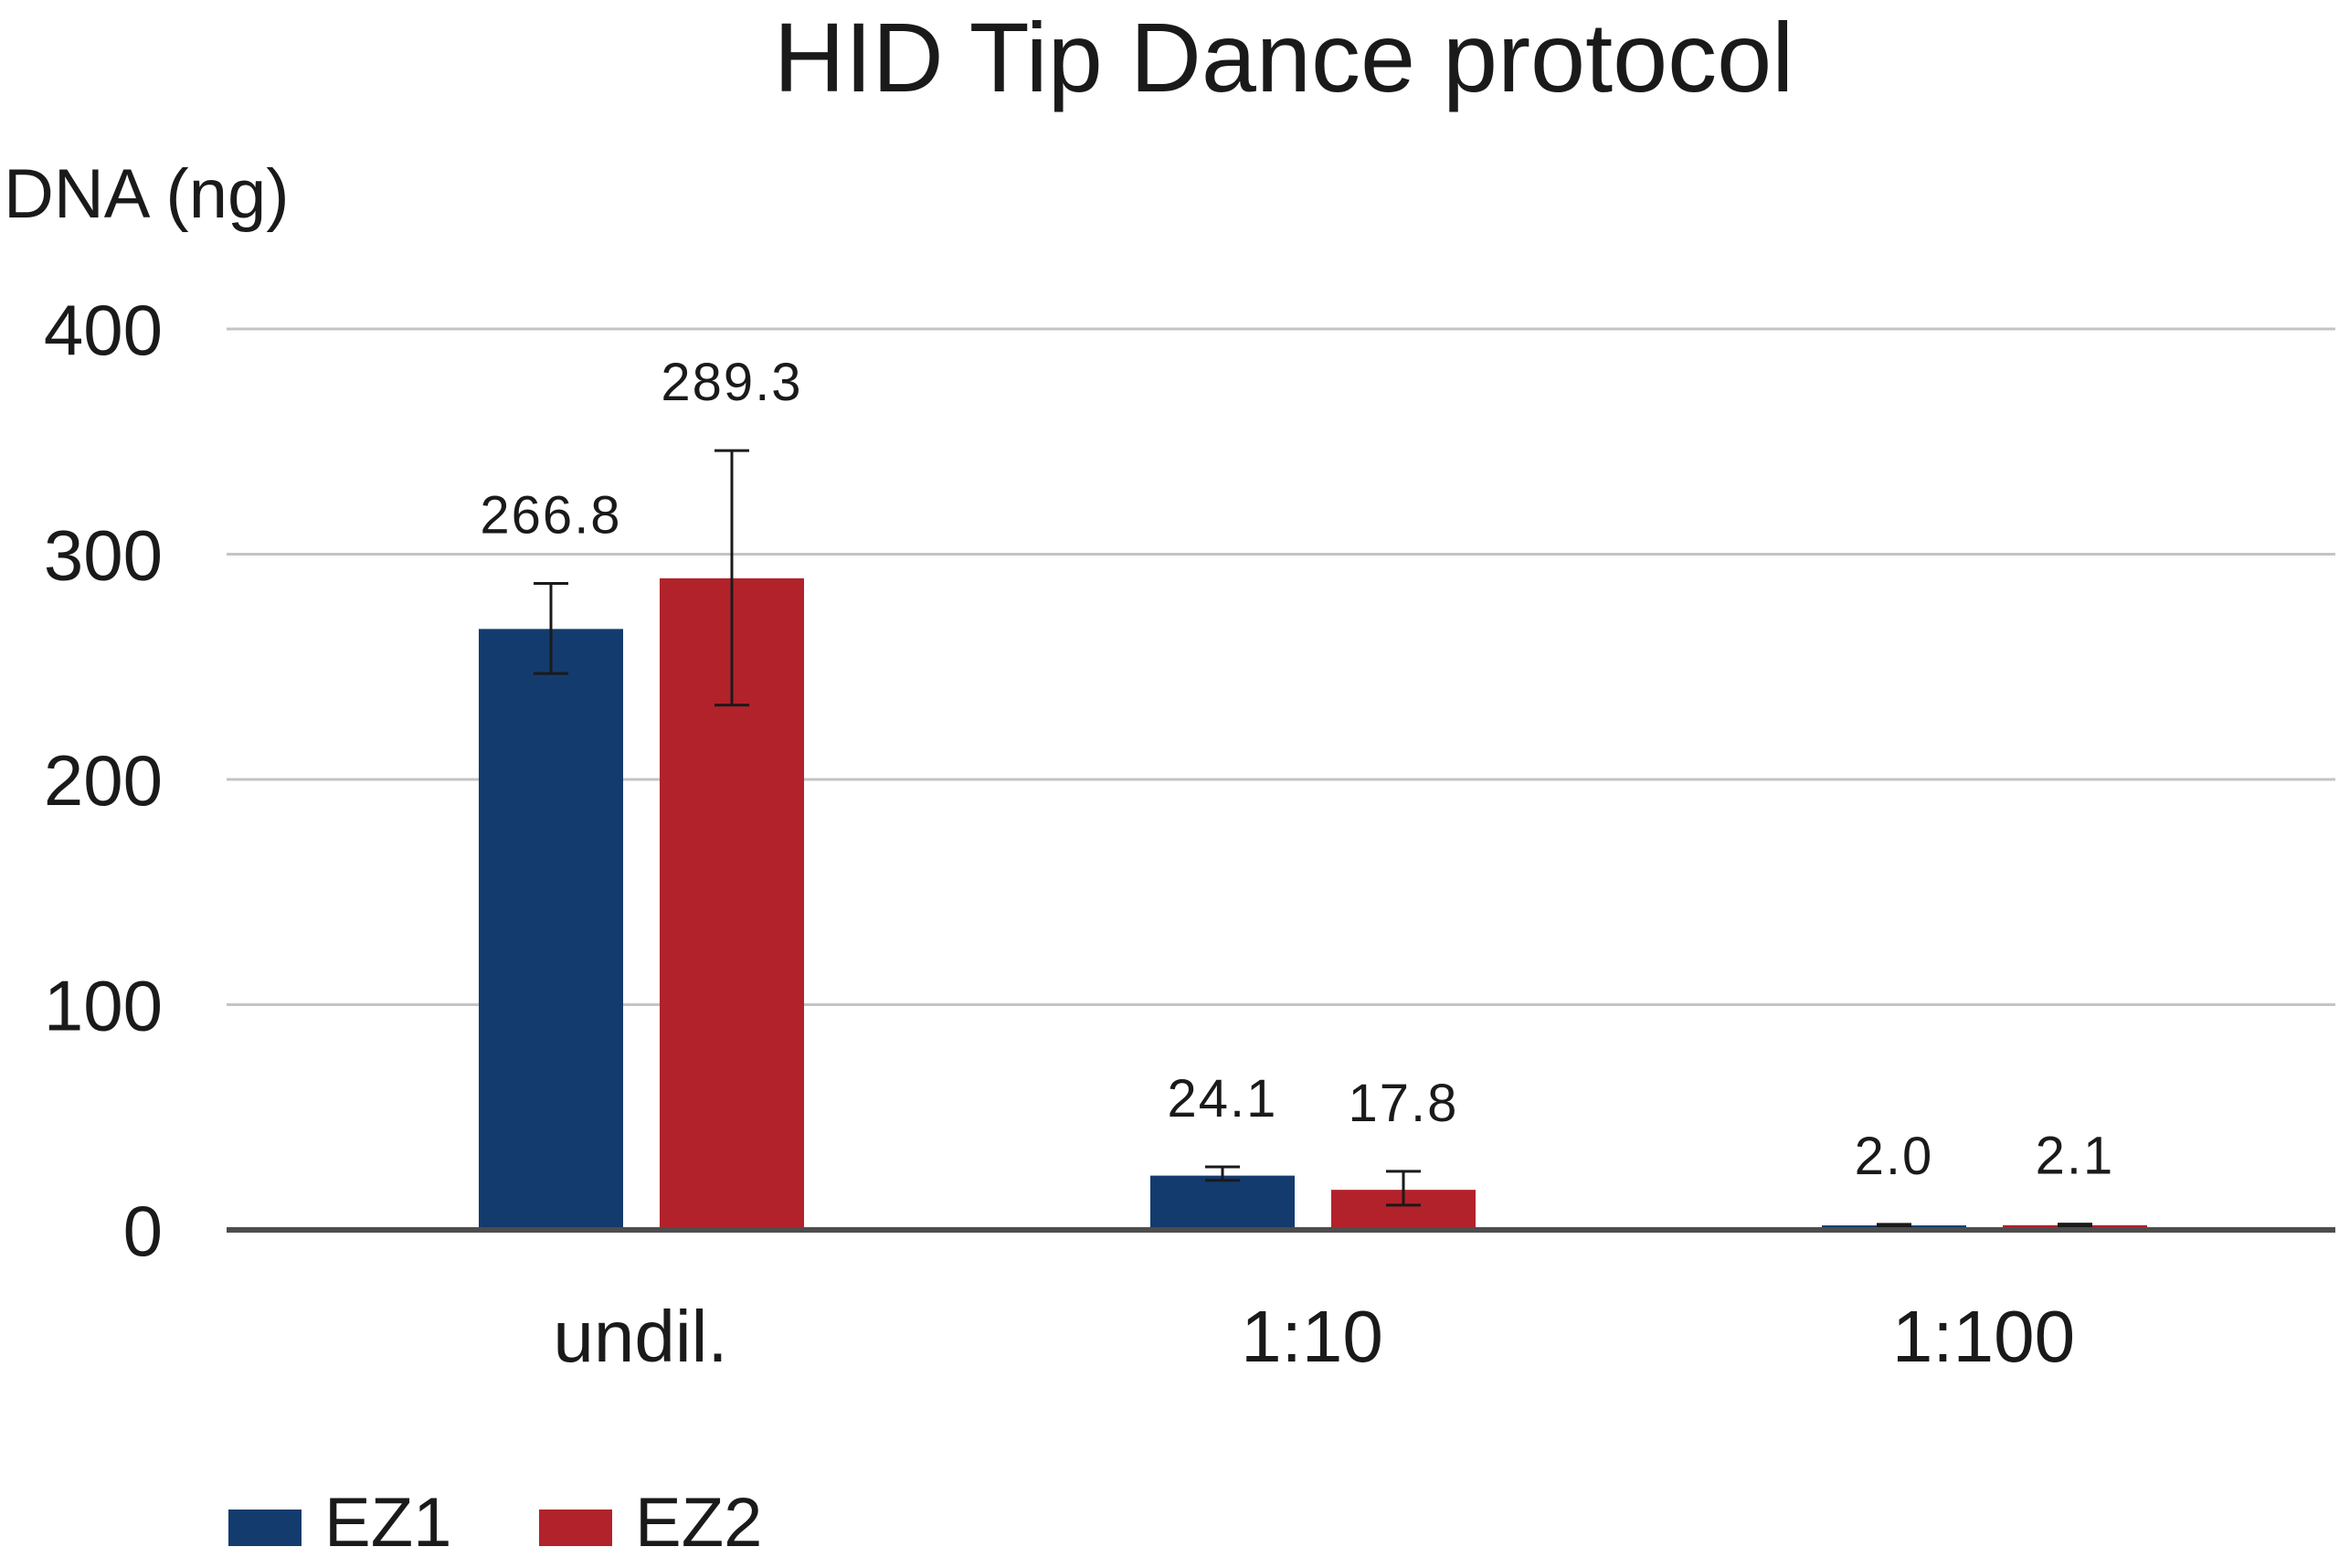 Image resolution: width=2339 pixels, height=1568 pixels. Describe the element at coordinates (698, 1523) in the screenshot. I see `legend-label: EZ2` at that location.